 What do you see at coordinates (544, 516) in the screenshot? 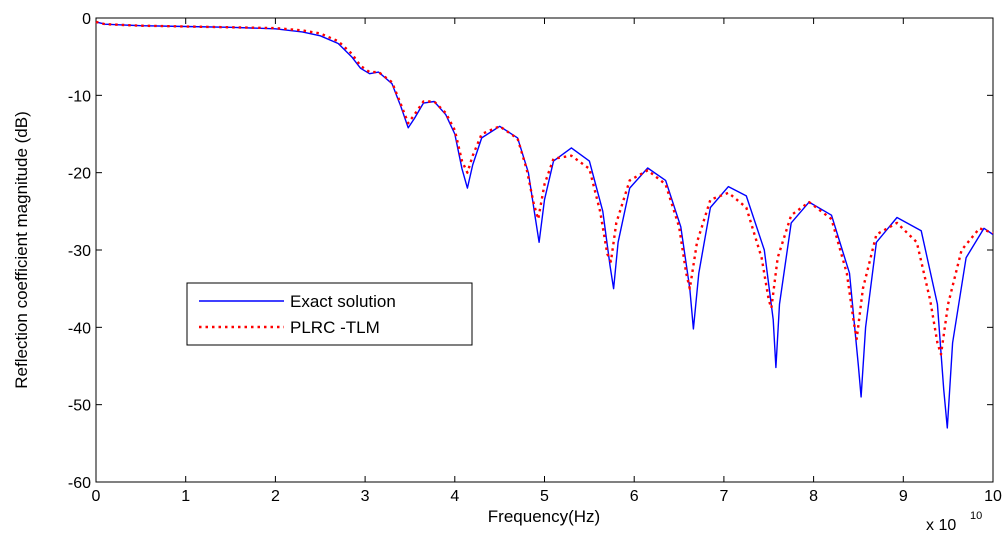
I see `x-axis-label: Frequency(Hz)` at bounding box center [544, 516].